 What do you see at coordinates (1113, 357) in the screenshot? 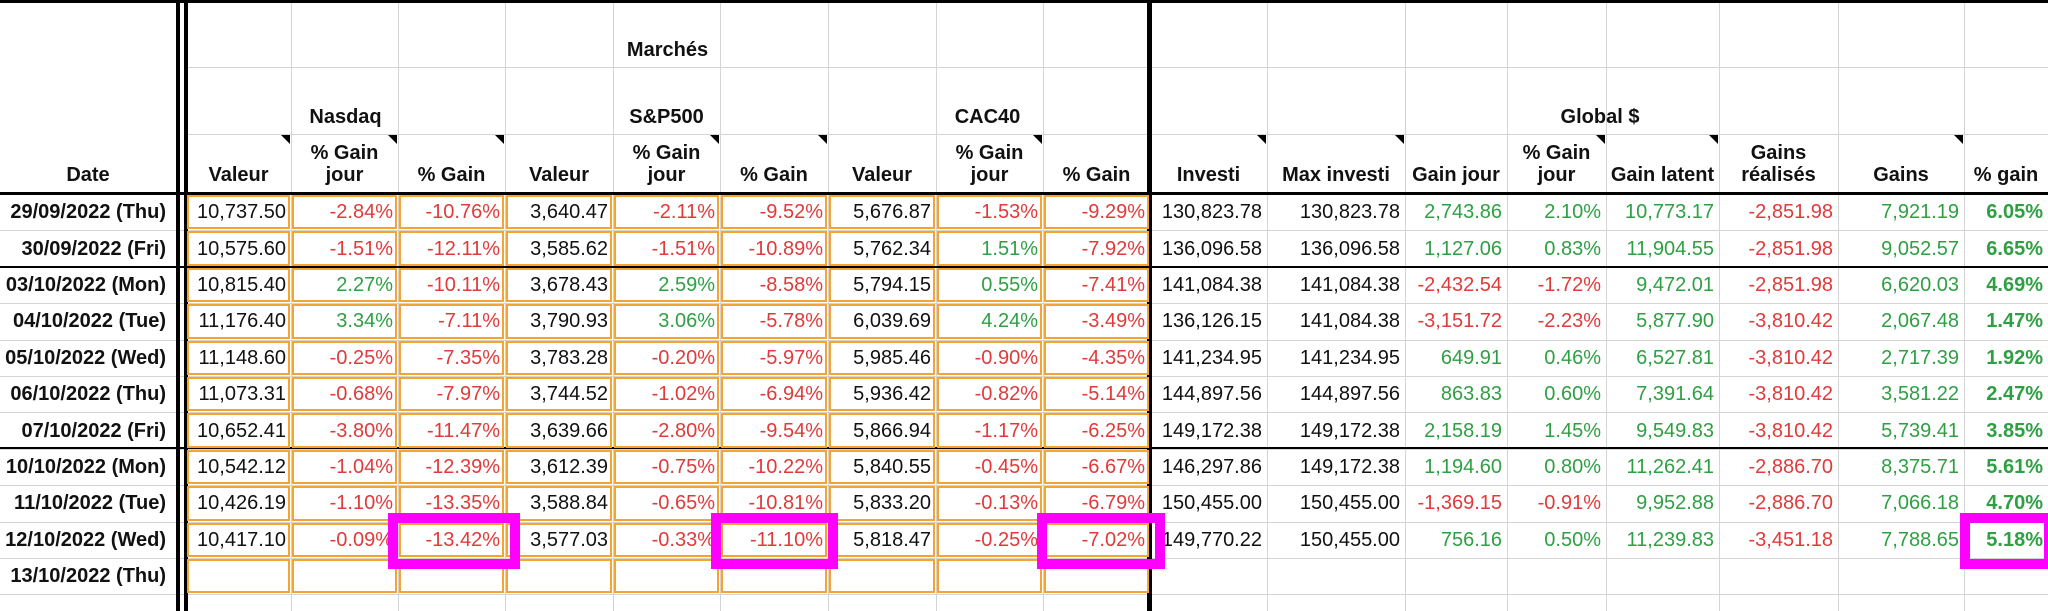
I see `table-cell: -4.35%` at bounding box center [1113, 357].